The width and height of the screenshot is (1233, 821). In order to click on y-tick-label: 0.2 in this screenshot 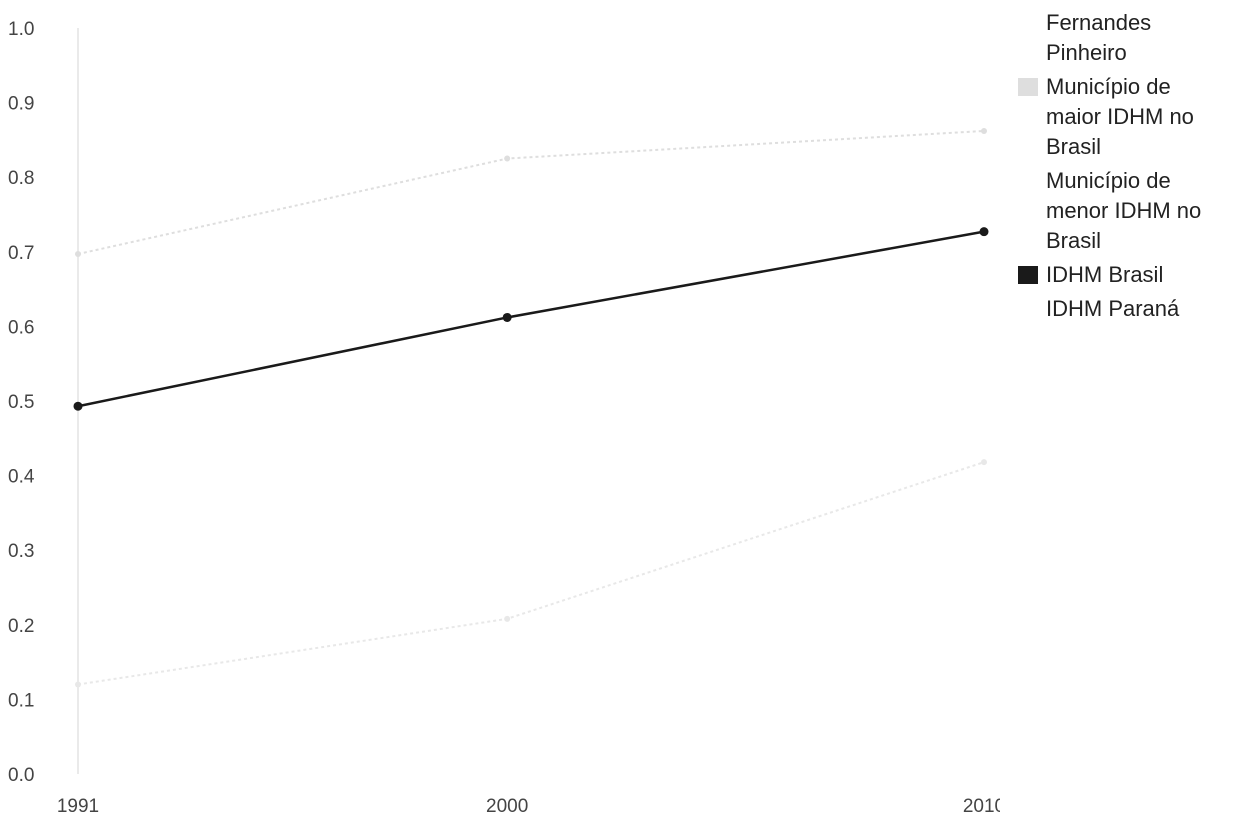, I will do `click(21, 626)`.